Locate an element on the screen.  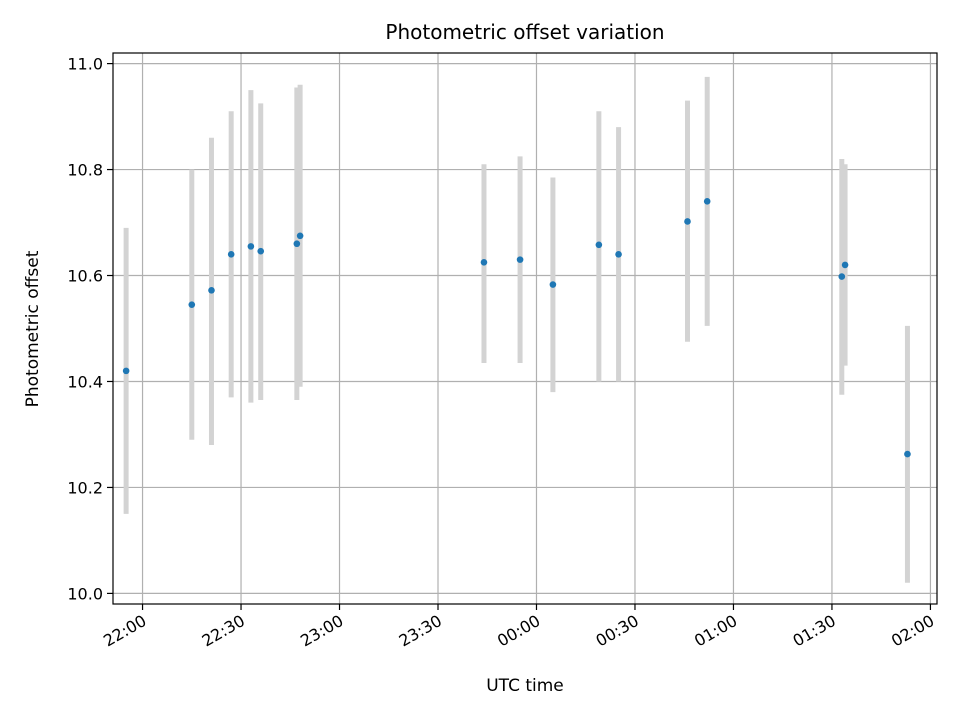
x-axis-label: UTC time is located at coordinates (525, 686).